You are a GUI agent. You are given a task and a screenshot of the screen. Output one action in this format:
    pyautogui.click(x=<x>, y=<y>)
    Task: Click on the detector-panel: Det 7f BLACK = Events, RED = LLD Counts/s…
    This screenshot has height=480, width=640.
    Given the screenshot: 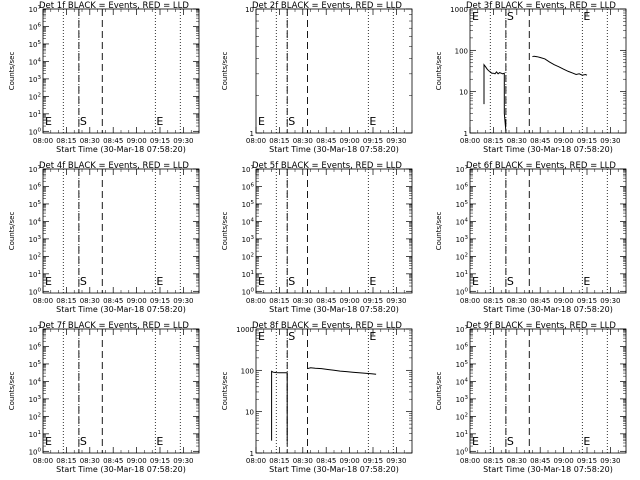 What is the action you would take?
    pyautogui.click(x=104, y=397)
    